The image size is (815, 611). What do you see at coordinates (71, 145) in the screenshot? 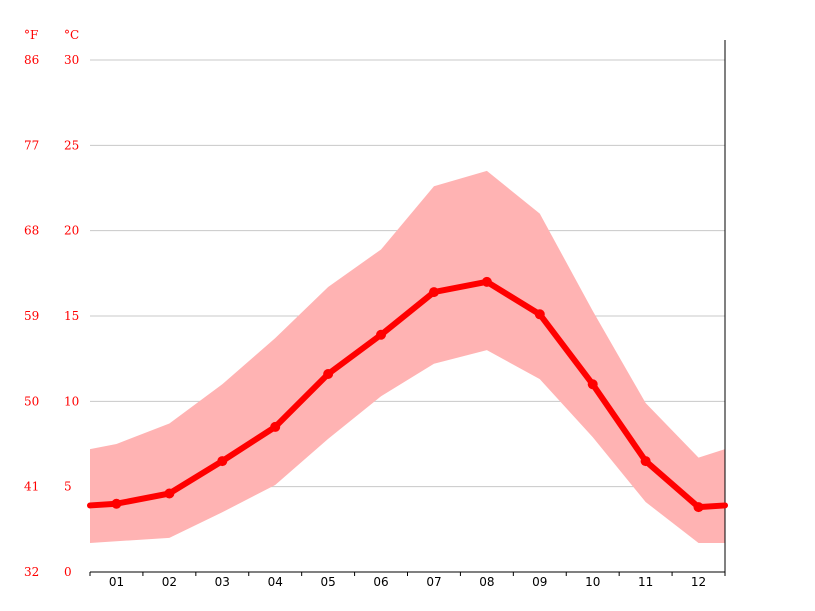
I see `y-tick-celsius: 25` at bounding box center [71, 145].